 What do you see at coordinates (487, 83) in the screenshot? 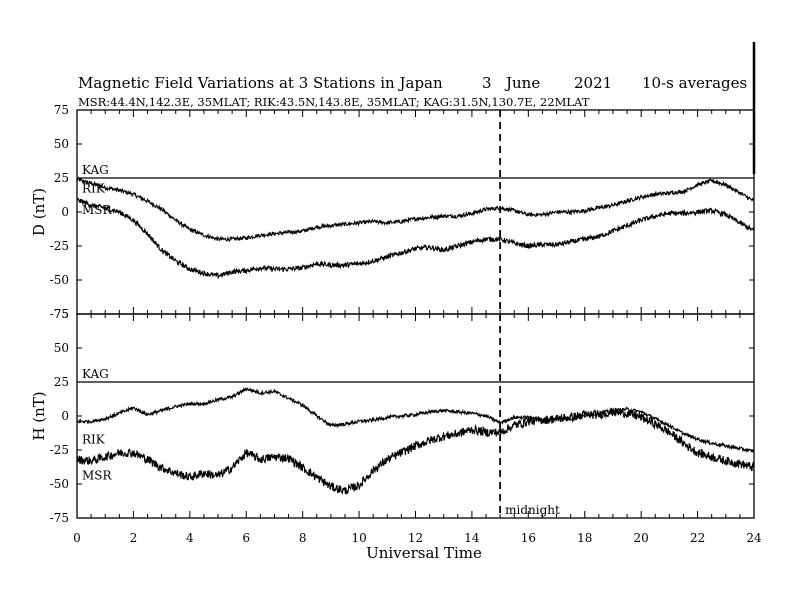
I see `chart-title-day: 3` at bounding box center [487, 83].